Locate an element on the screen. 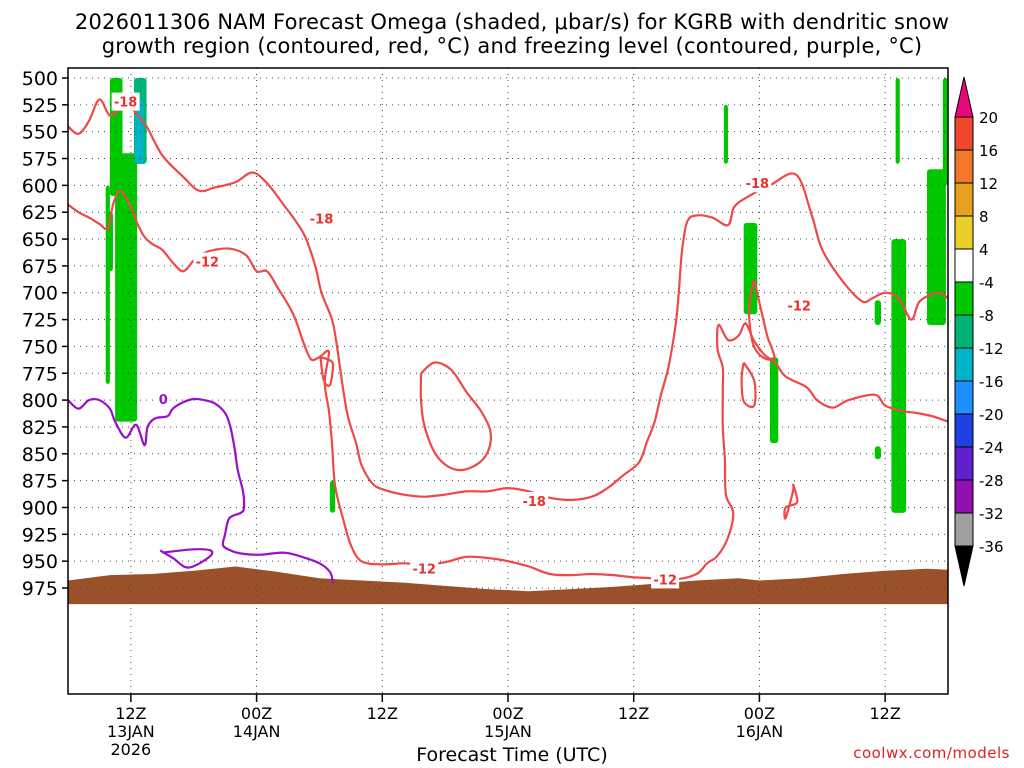 Image resolution: width=1024 pixels, height=768 pixels. x-tick-label-h54: 12Z is located at coordinates (633, 713).